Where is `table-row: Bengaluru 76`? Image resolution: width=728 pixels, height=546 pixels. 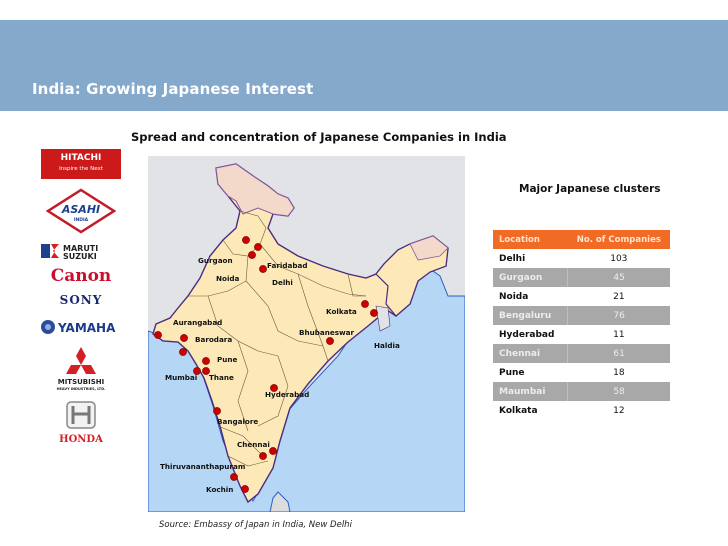 table-row: Bengaluru 76 is located at coordinates (581, 315).